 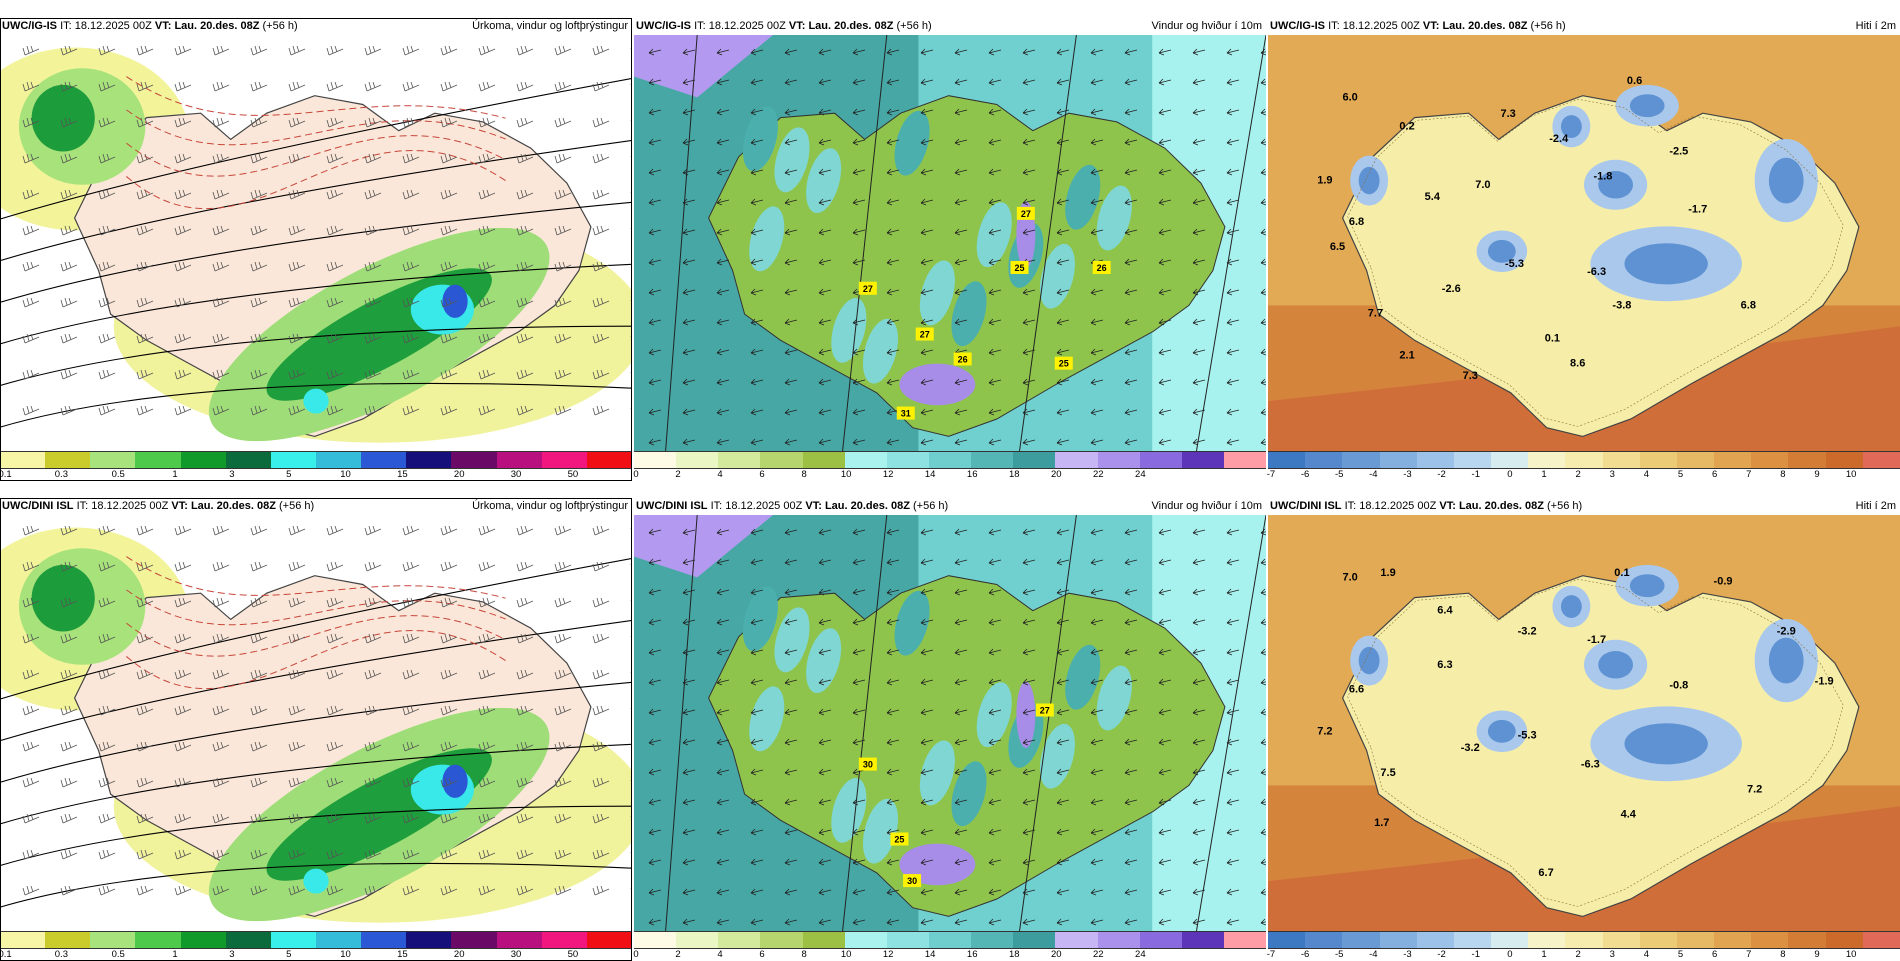 I want to click on legend-tick-label: 8, so click(x=1783, y=474).